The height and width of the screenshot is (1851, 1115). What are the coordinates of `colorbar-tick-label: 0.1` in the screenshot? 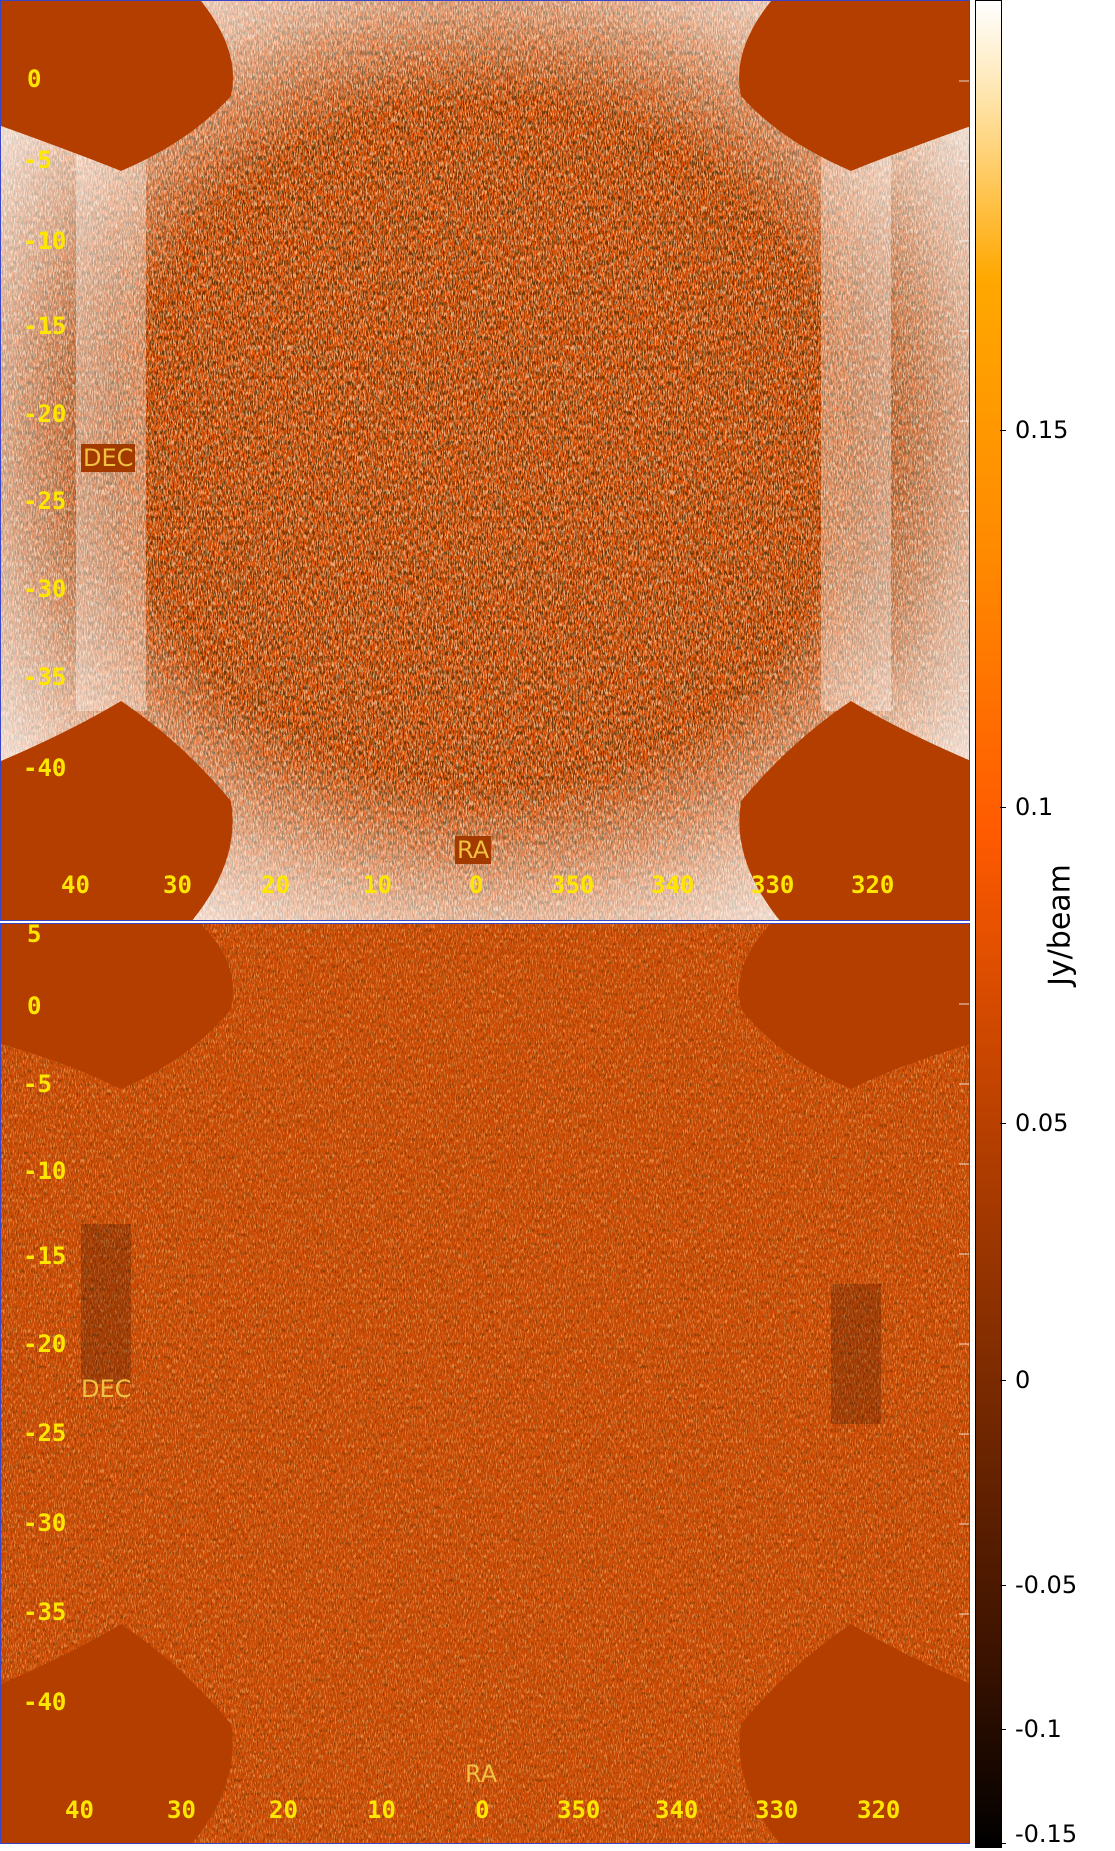 It's located at (1034, 807).